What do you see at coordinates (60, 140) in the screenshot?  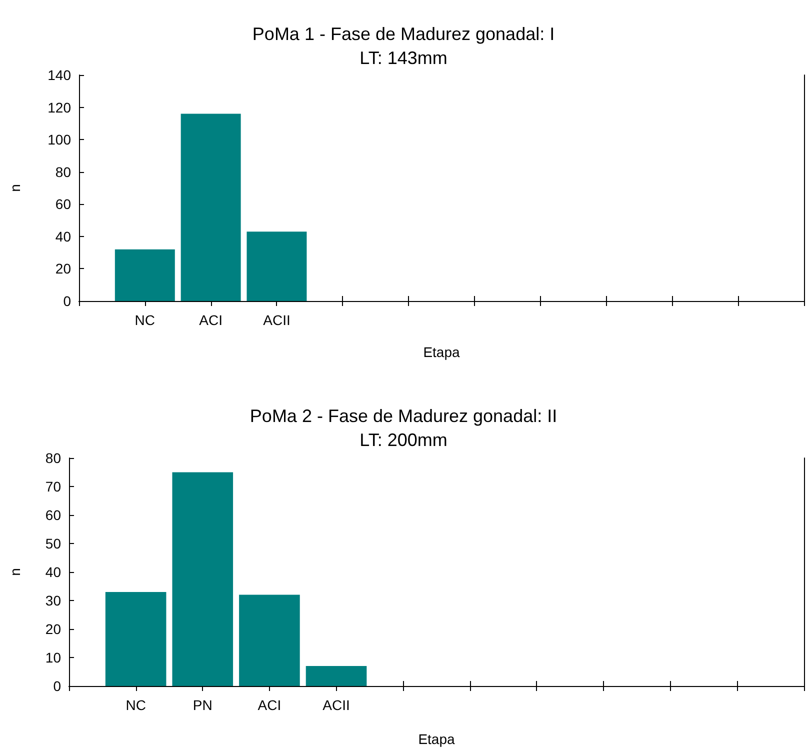 I see `y-tick-label: 100` at bounding box center [60, 140].